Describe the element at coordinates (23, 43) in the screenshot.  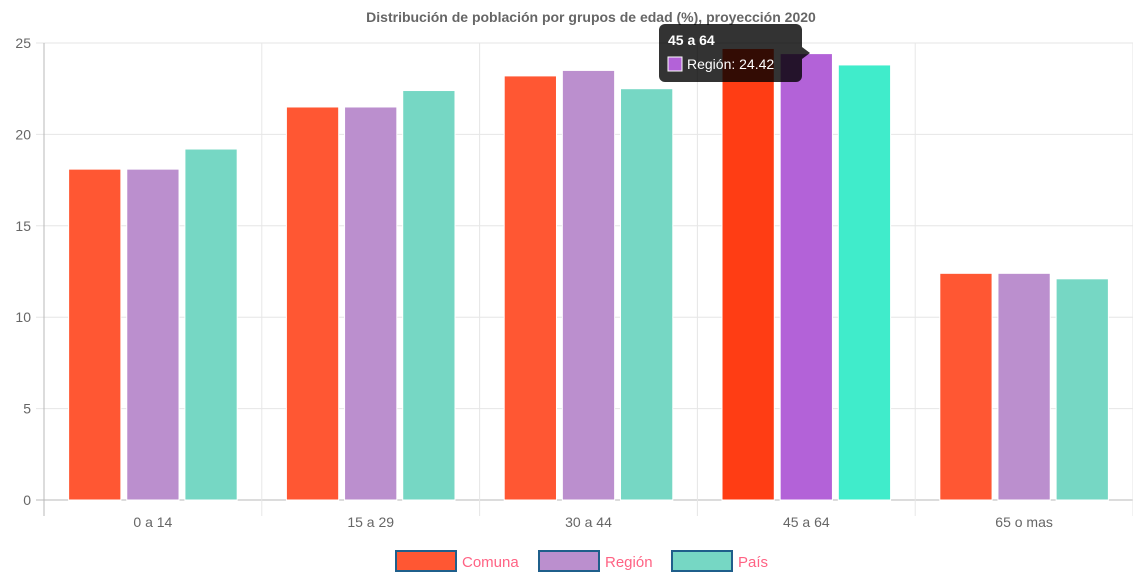
I see `y-tick-label: 25` at that location.